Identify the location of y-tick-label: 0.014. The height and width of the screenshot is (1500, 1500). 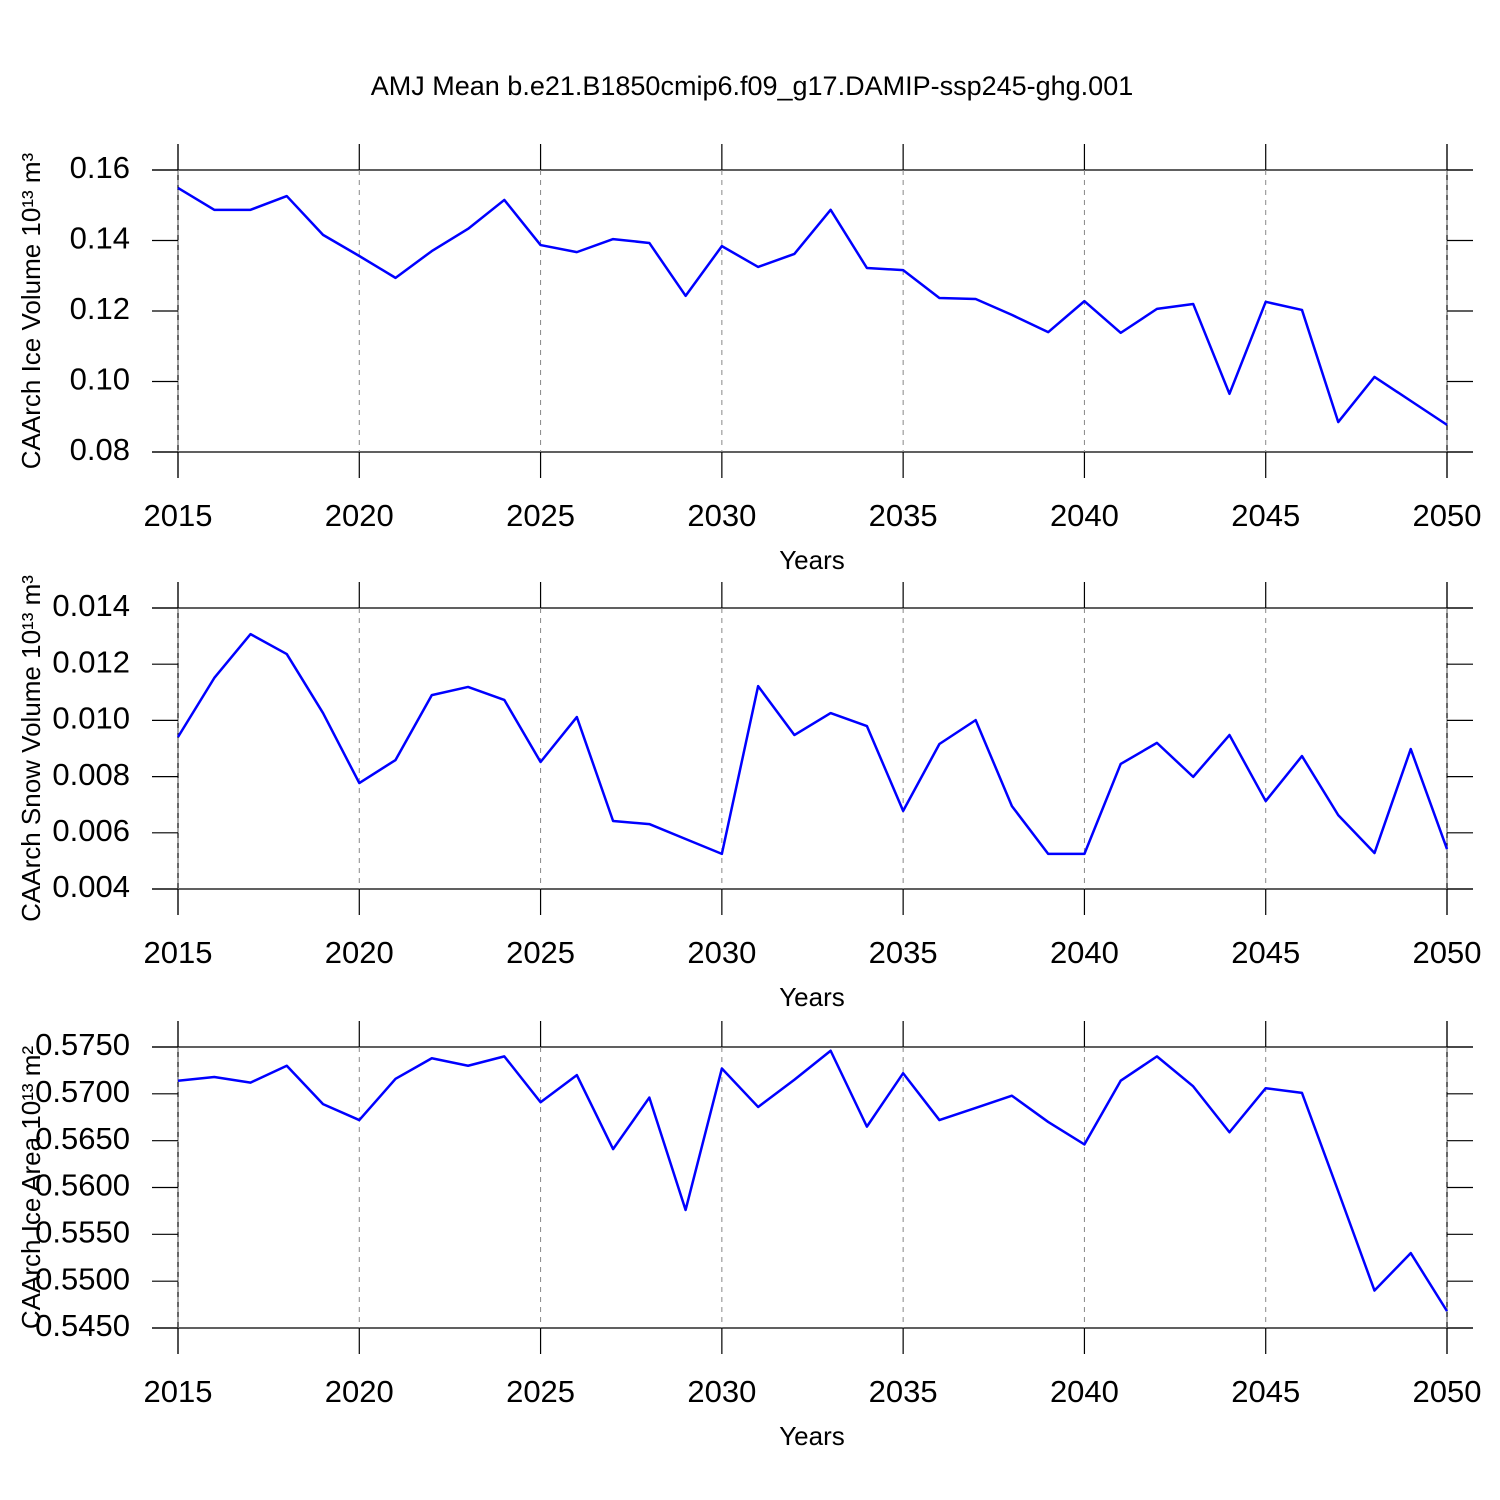
(91, 605).